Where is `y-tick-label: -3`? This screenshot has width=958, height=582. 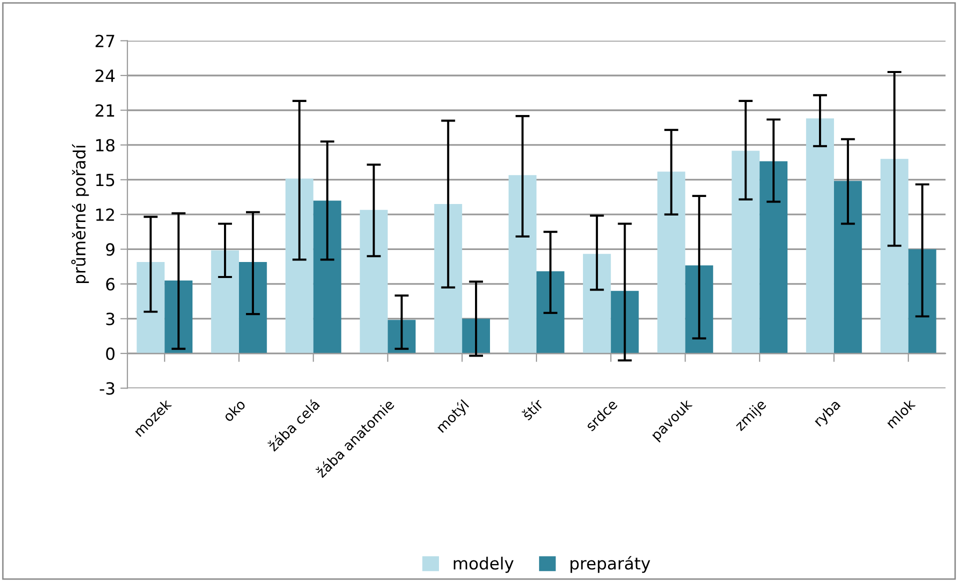
y-tick-label: -3 is located at coordinates (107, 388).